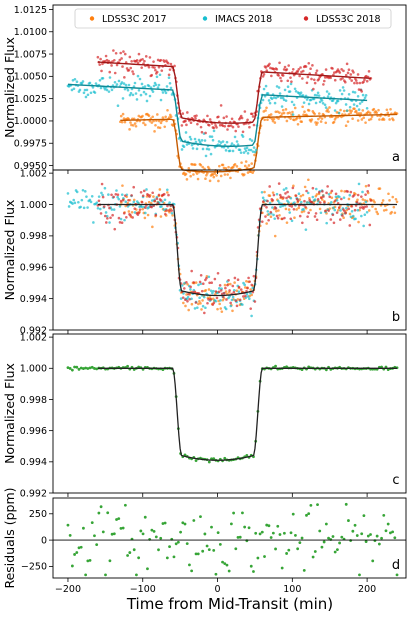 This screenshot has width=415, height=623. I want to click on y-tick-label: 1.002, so click(33, 337).